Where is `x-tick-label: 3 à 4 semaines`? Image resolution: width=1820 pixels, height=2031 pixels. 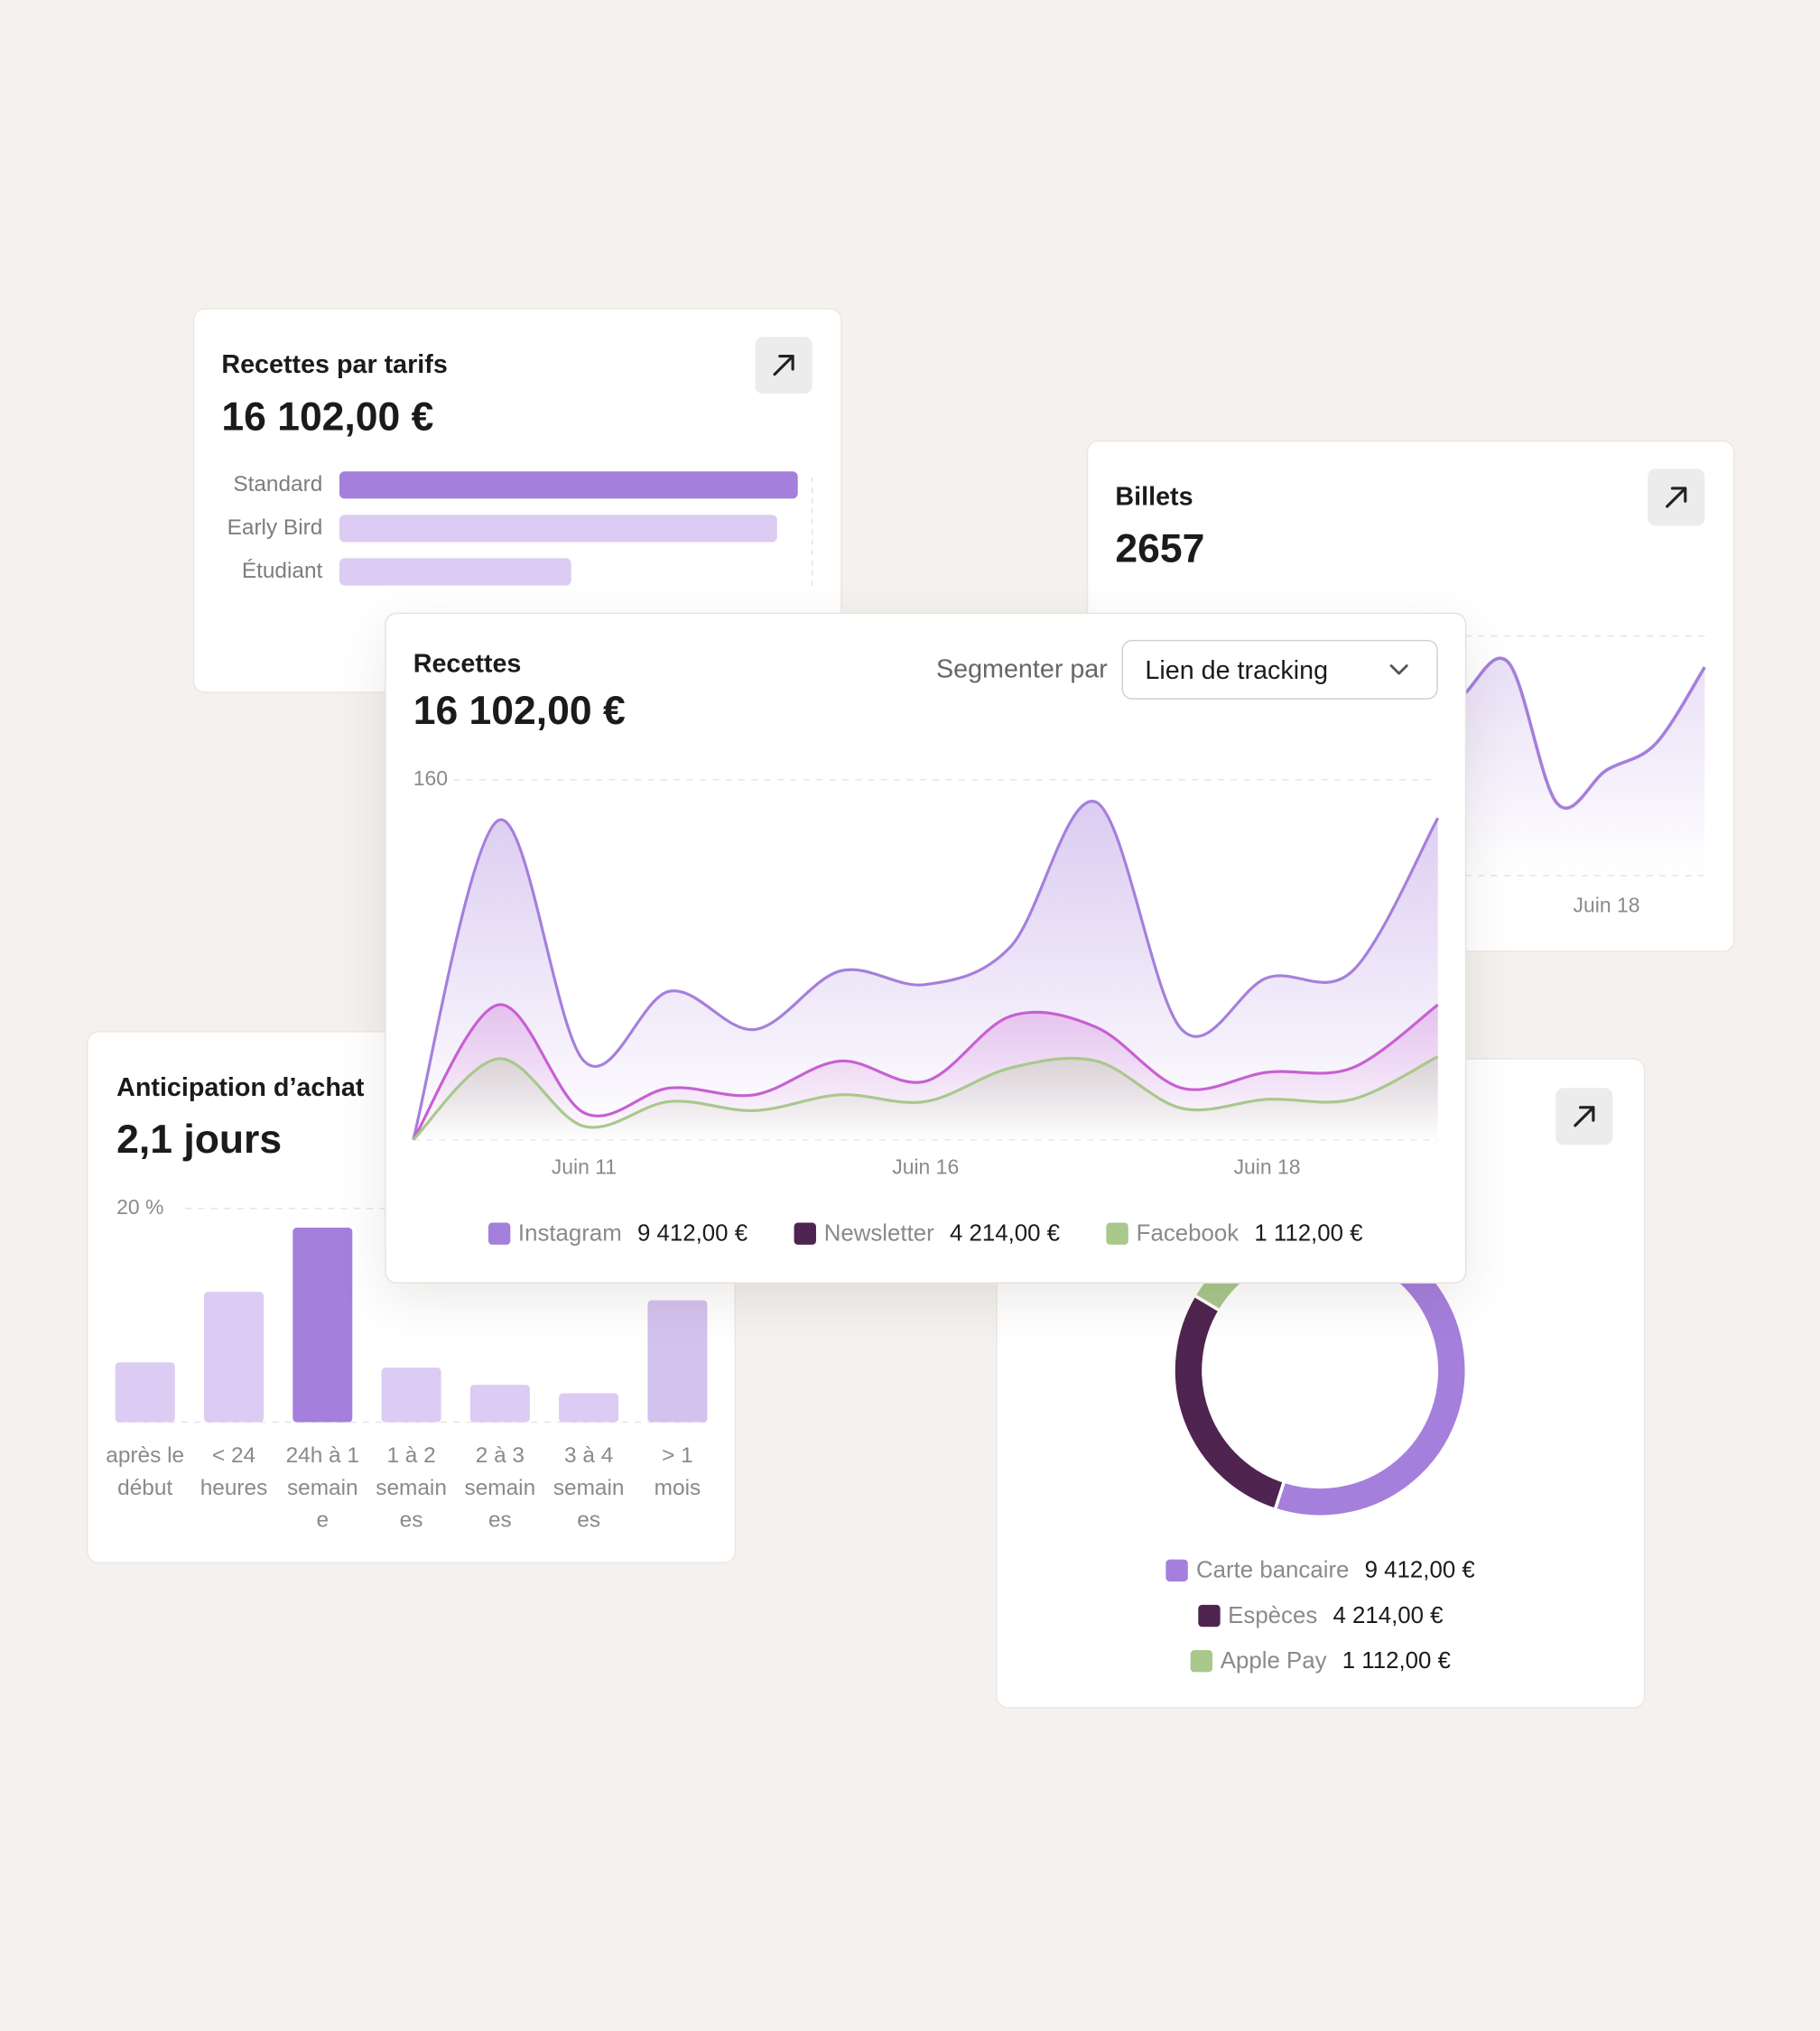 x-tick-label: 3 à 4 semaines is located at coordinates (589, 1487).